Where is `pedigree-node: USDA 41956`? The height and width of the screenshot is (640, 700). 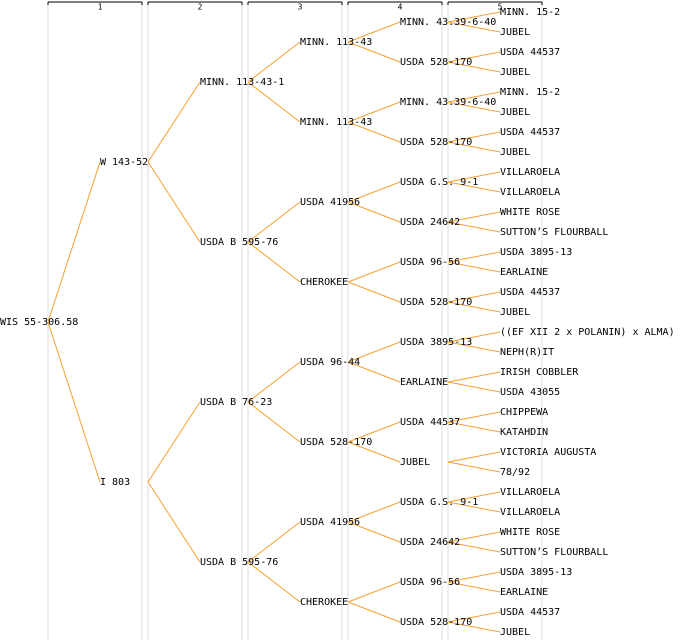
pedigree-node: USDA 41956 is located at coordinates (330, 202).